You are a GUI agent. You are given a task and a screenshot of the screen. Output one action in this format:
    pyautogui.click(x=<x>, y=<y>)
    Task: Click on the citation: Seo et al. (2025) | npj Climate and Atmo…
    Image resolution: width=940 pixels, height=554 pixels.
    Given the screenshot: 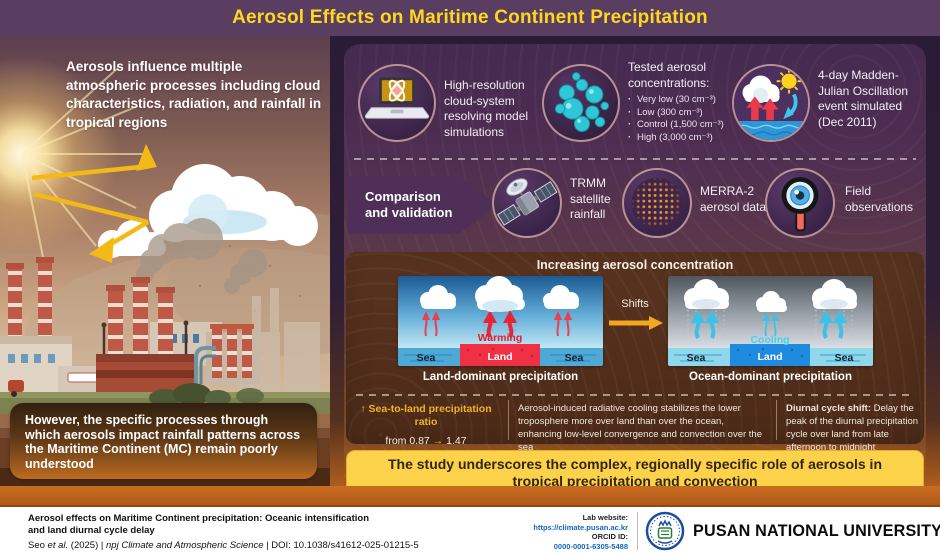 What is the action you would take?
    pyautogui.click(x=223, y=545)
    